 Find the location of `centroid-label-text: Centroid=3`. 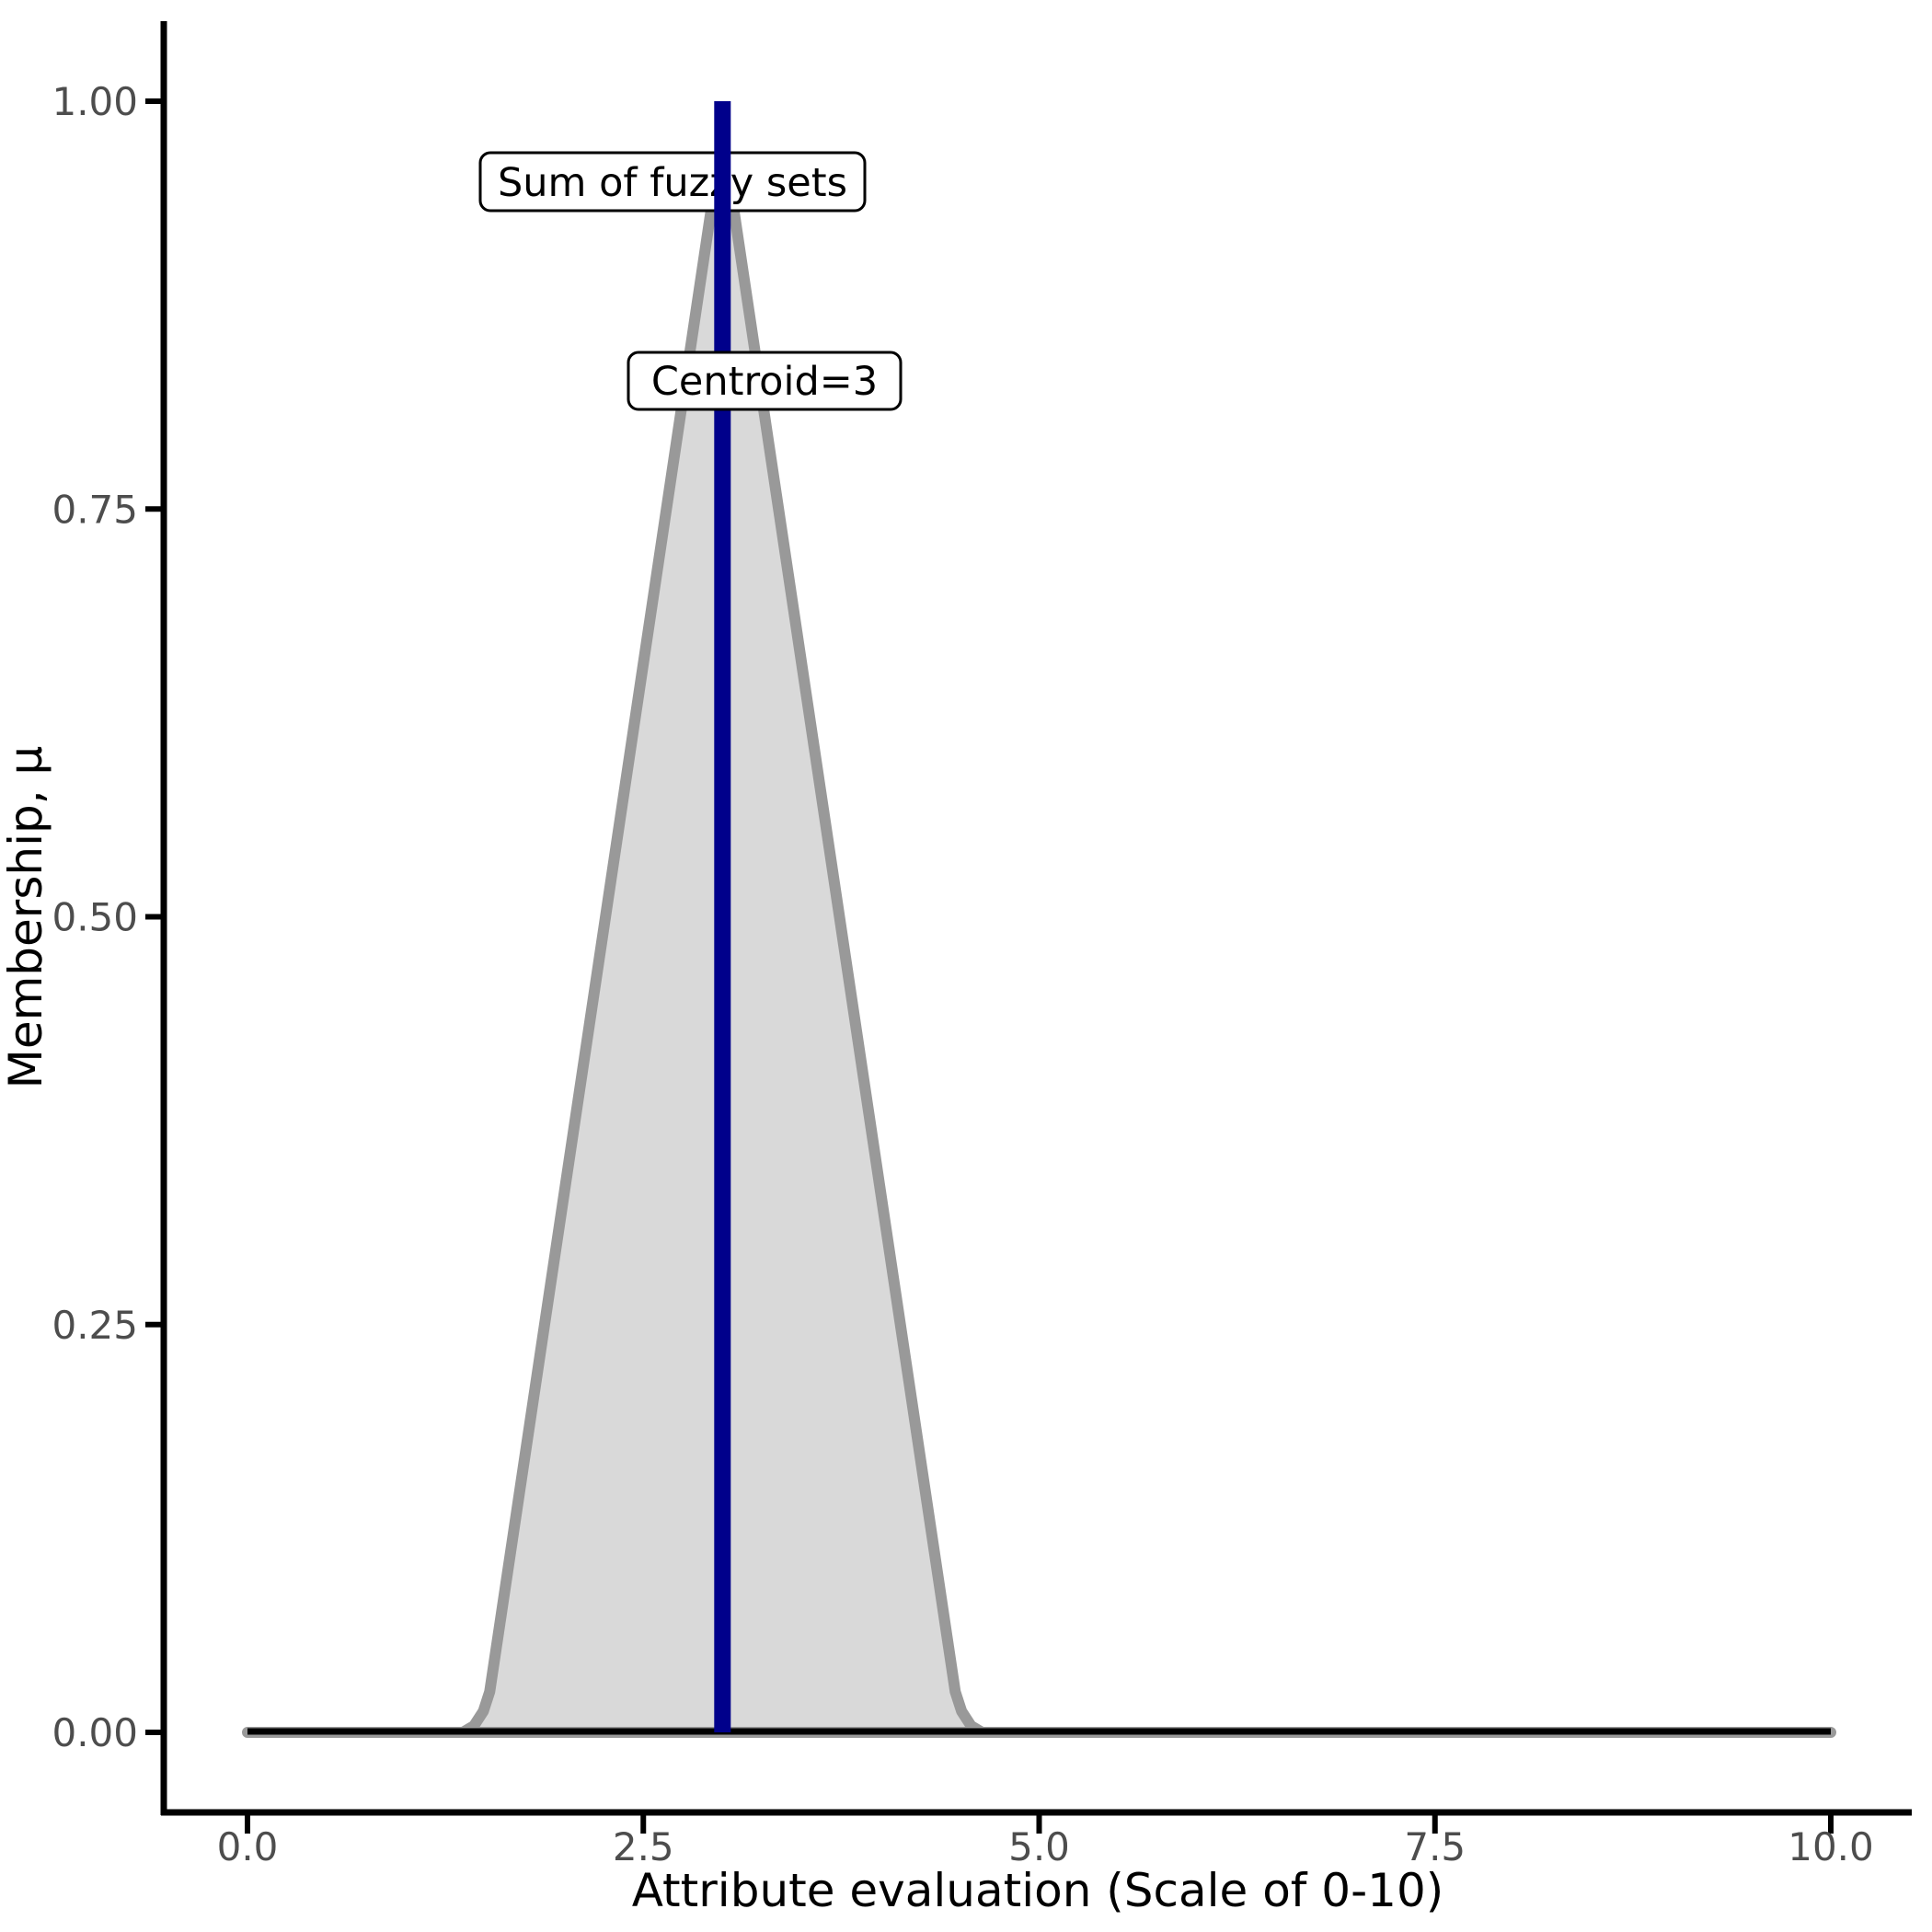

centroid-label-text: Centroid=3 is located at coordinates (764, 382).